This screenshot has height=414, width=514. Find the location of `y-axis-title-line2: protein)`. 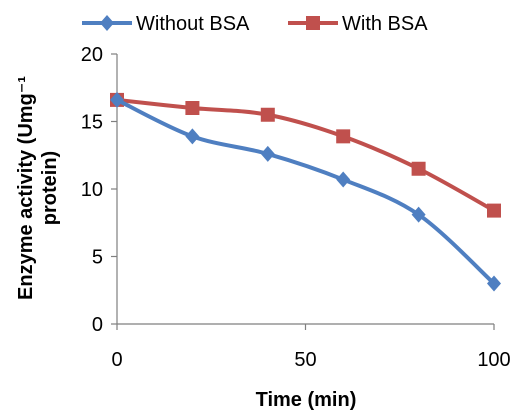

y-axis-title-line2: protein) is located at coordinates (50, 188).